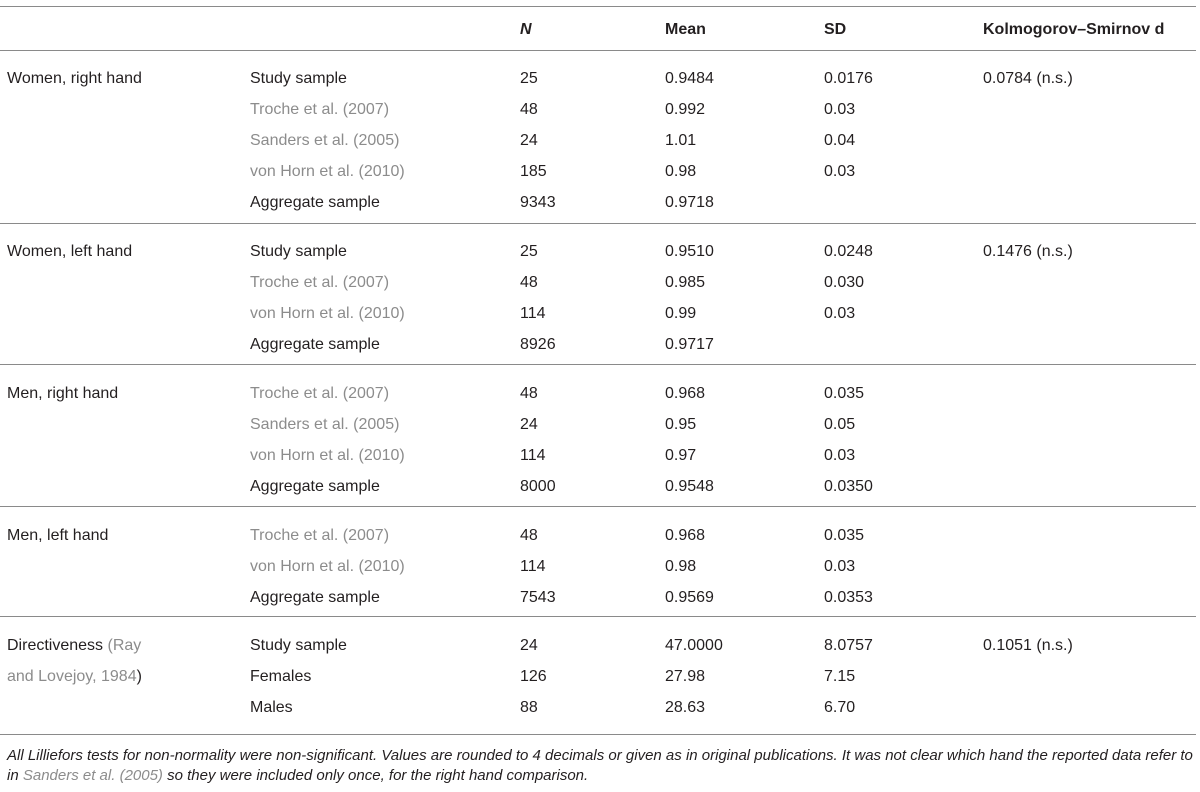  What do you see at coordinates (92, 775) in the screenshot?
I see `footnote-citation: Sanders et al. (2005)` at bounding box center [92, 775].